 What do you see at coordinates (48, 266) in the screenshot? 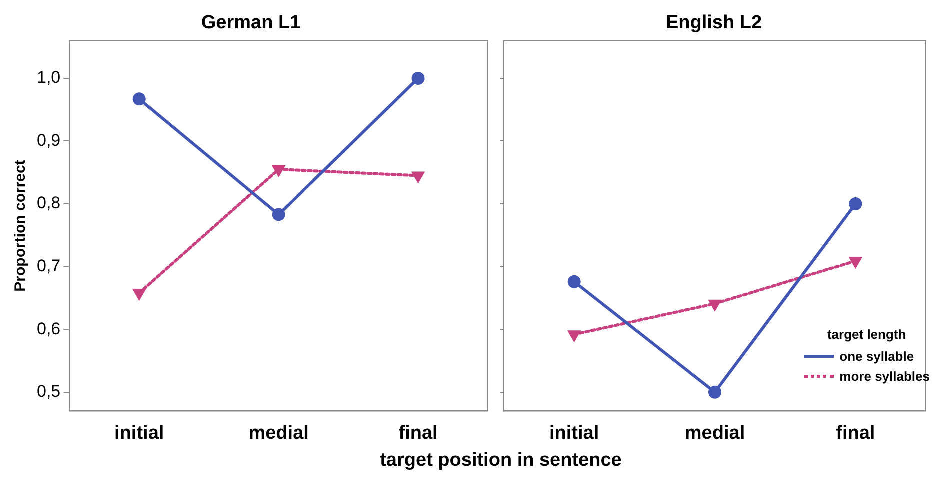
I see `y-tick-label: 0,7` at bounding box center [48, 266].